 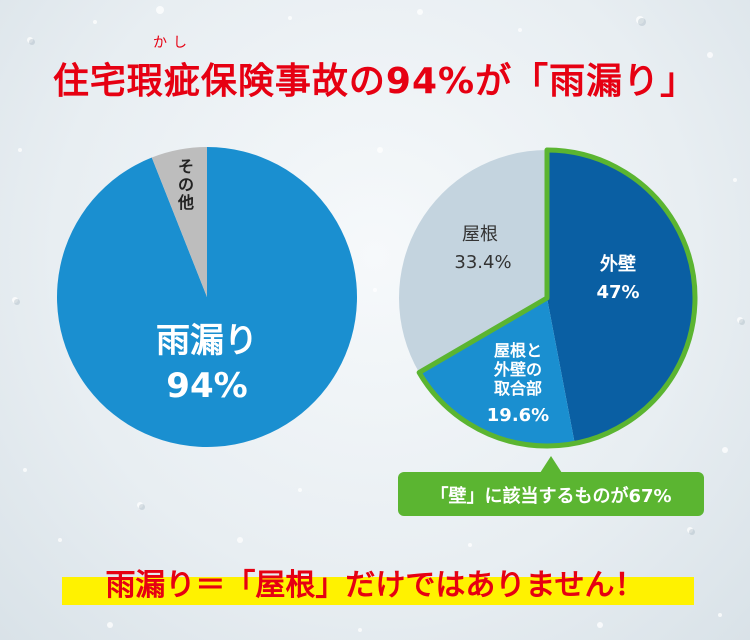 I want to click on pie-label-other-char: 他, so click(x=185, y=202).